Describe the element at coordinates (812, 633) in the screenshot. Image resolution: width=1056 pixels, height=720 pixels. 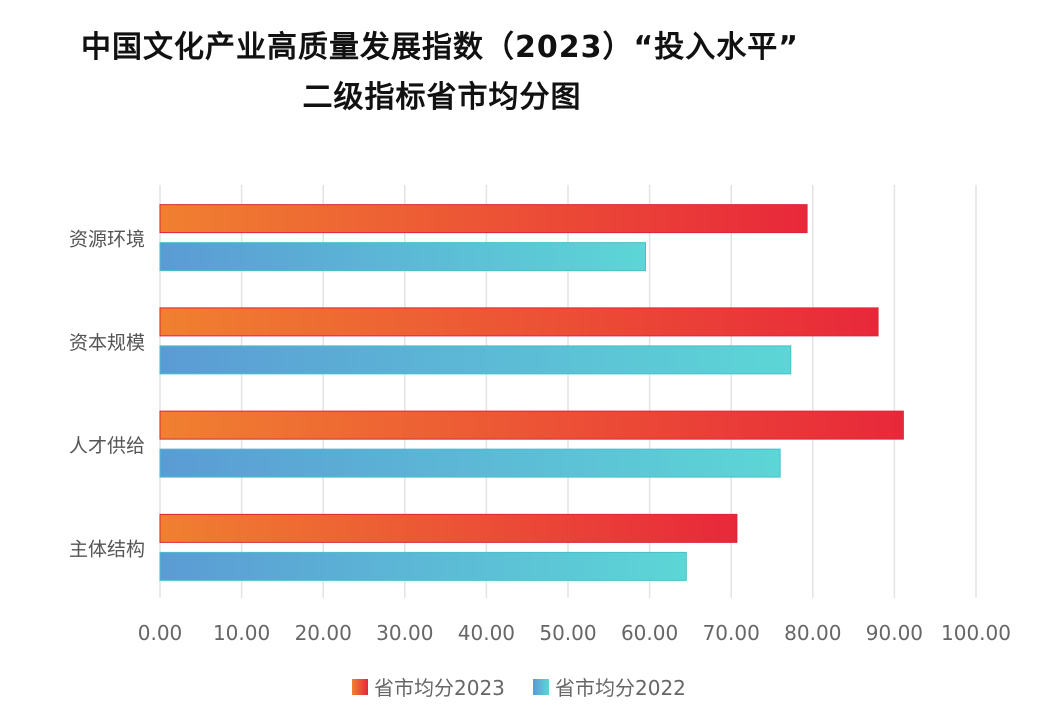
I see `x-tick-label: 80.00` at that location.